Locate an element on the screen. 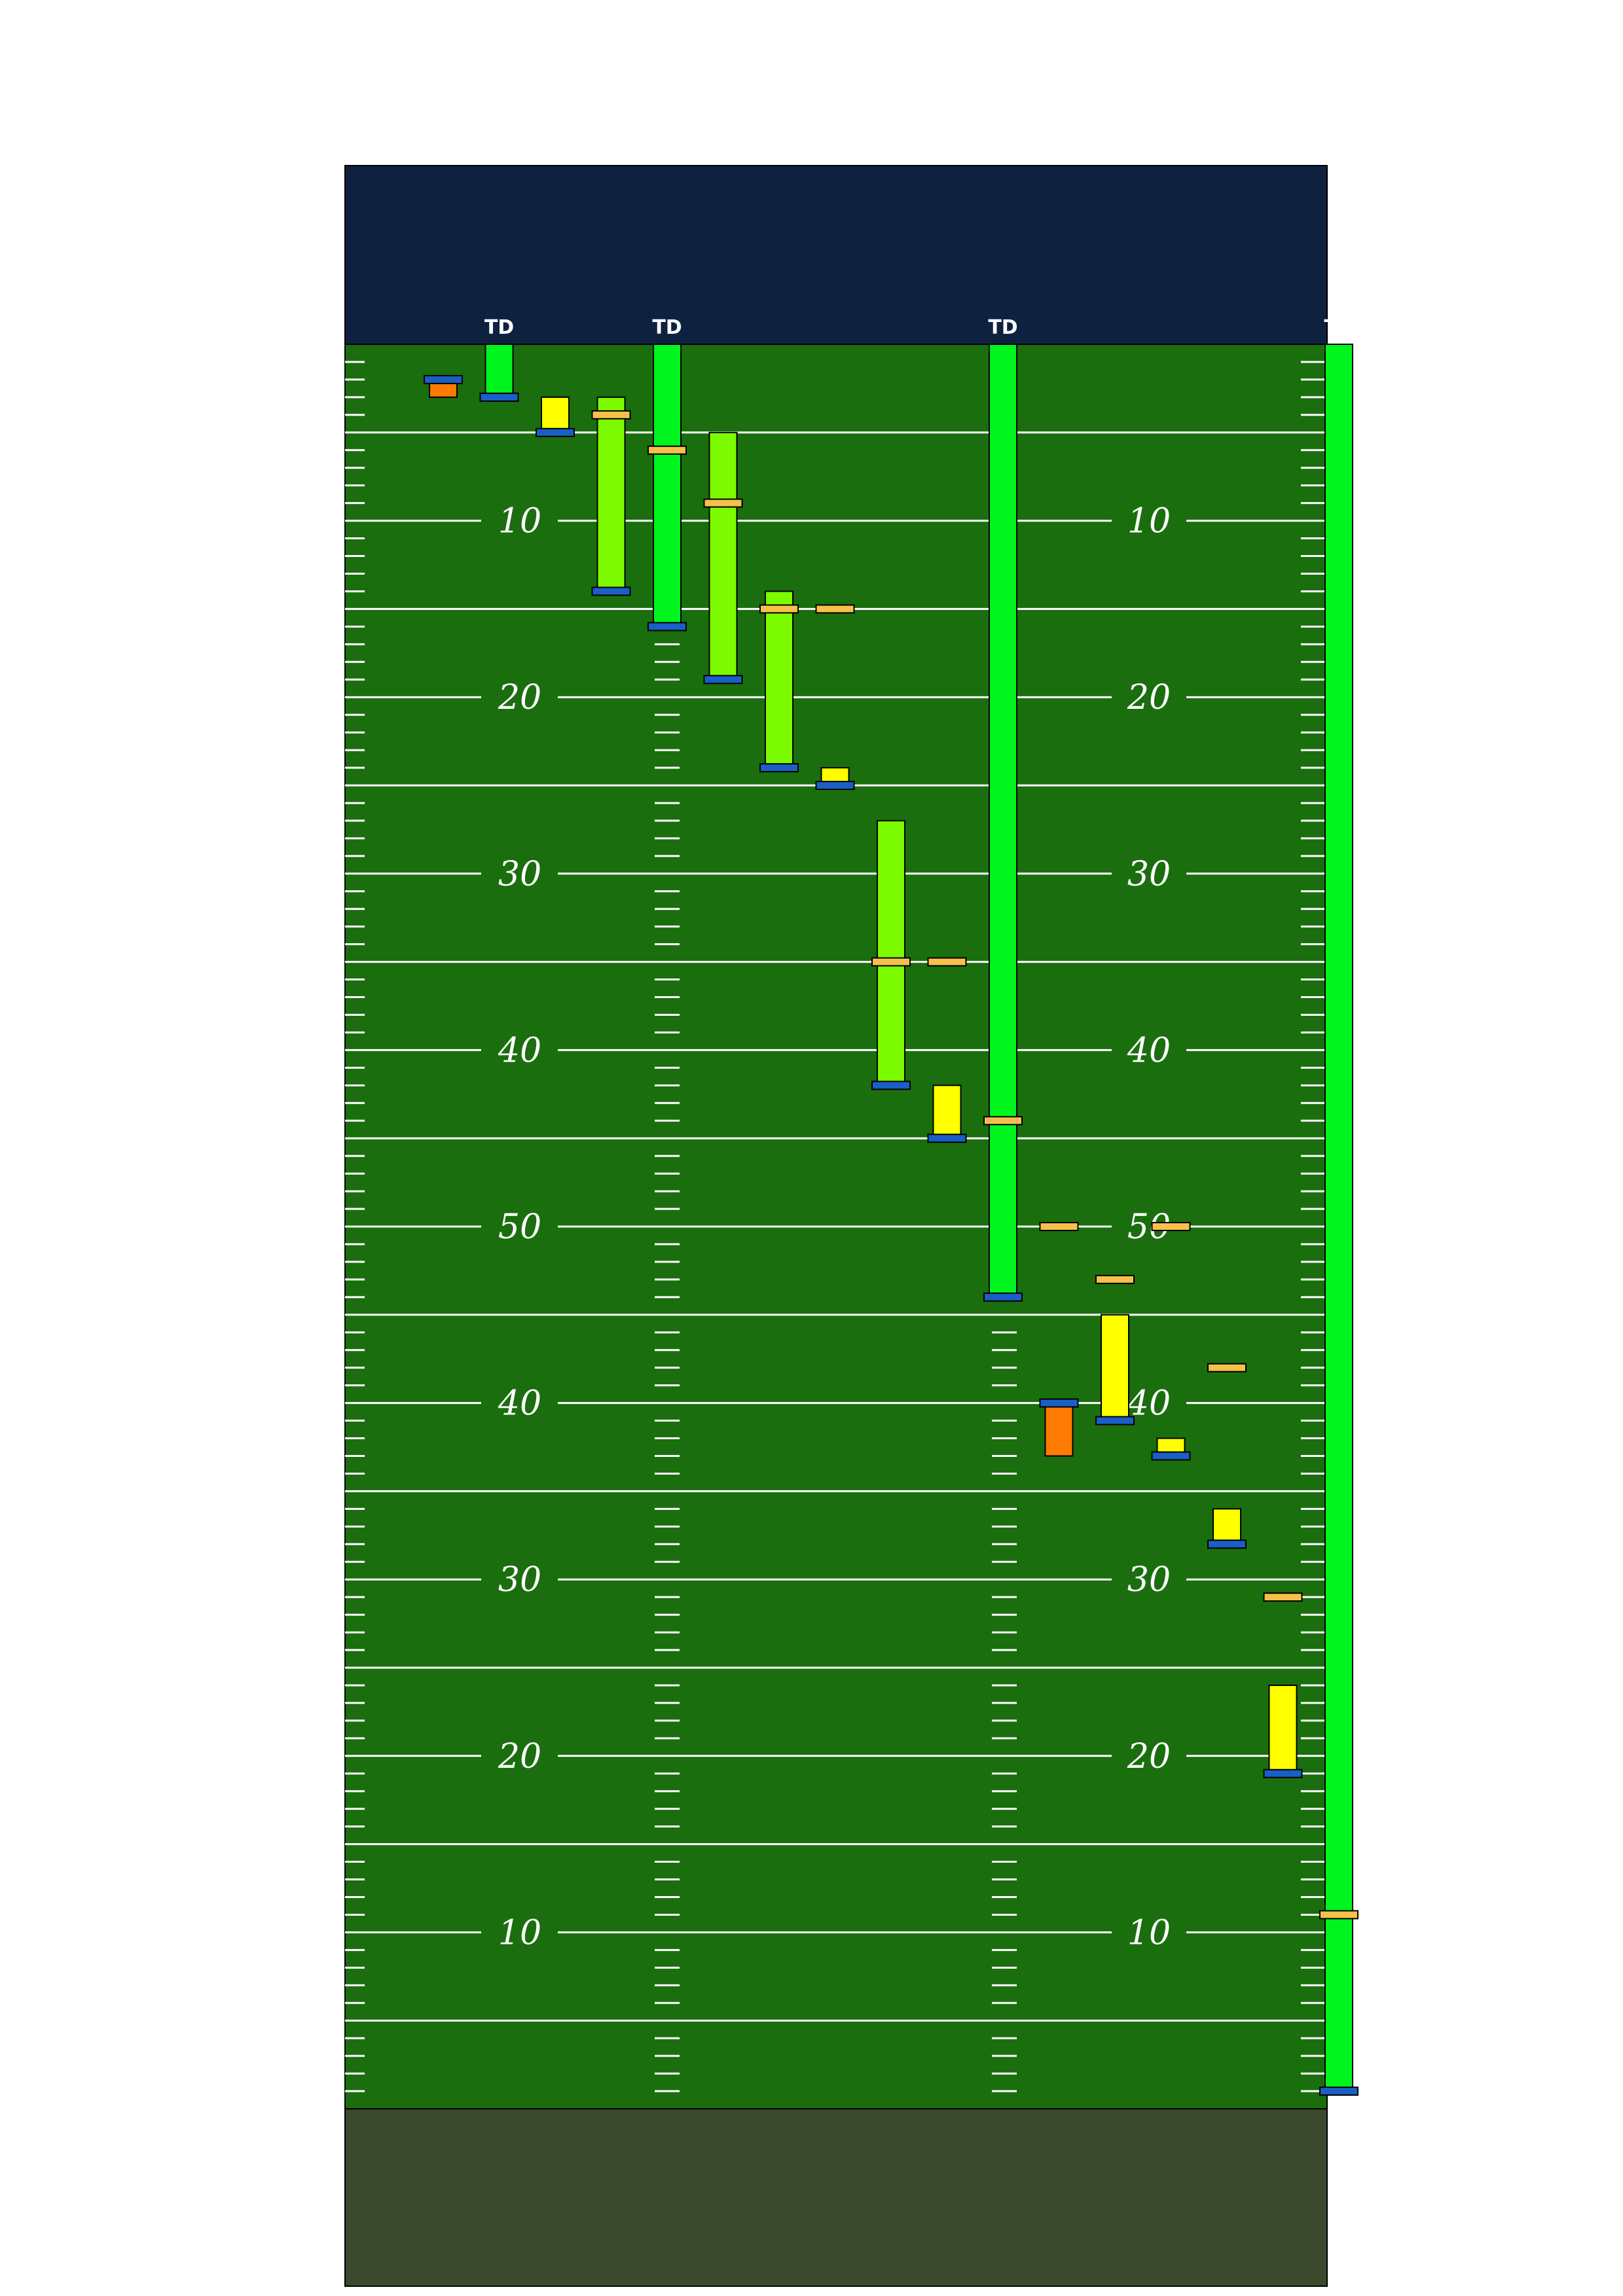 The image size is (1623, 2296). td-labels: TD TD TD TD is located at coordinates (919, 327).